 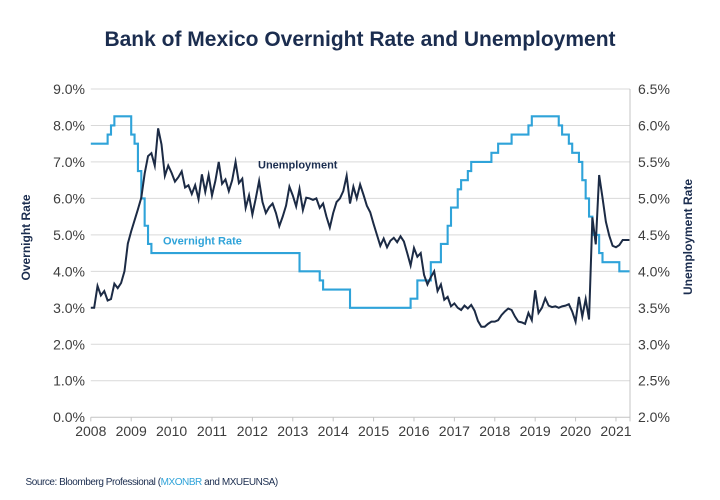 What do you see at coordinates (69, 89) in the screenshot?
I see `svg-text: 9.0%` at bounding box center [69, 89].